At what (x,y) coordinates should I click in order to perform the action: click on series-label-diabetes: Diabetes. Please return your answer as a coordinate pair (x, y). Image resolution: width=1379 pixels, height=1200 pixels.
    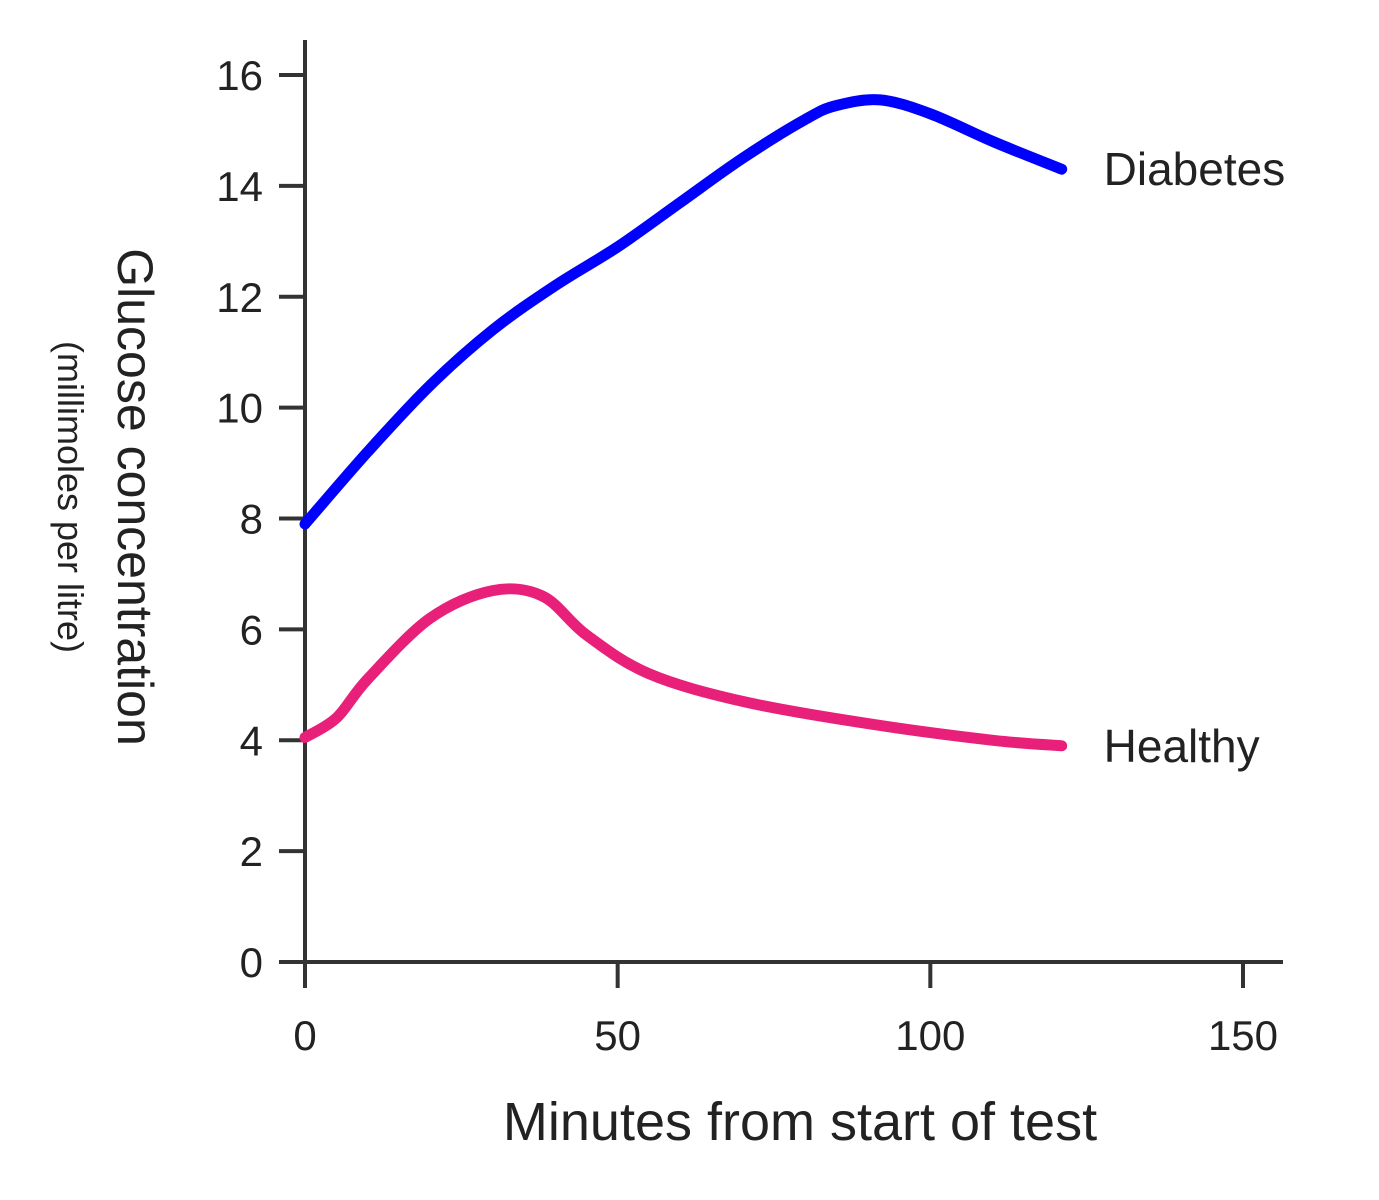
    Looking at the image, I should click on (1195, 169).